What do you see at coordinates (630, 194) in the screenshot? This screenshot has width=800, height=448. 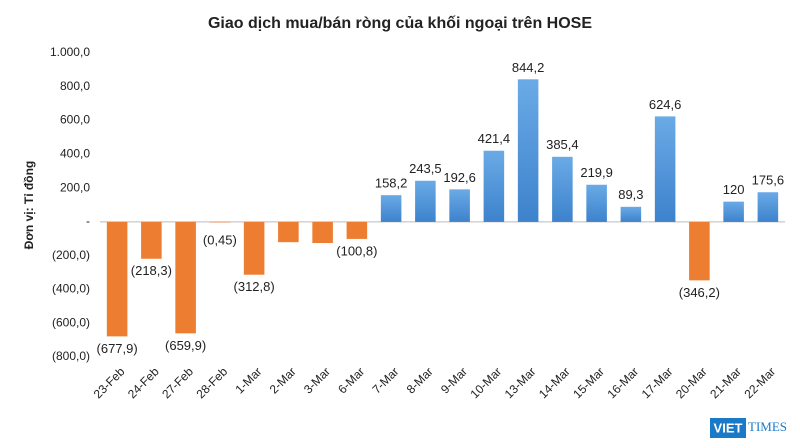 I see `data-label: 89,3` at bounding box center [630, 194].